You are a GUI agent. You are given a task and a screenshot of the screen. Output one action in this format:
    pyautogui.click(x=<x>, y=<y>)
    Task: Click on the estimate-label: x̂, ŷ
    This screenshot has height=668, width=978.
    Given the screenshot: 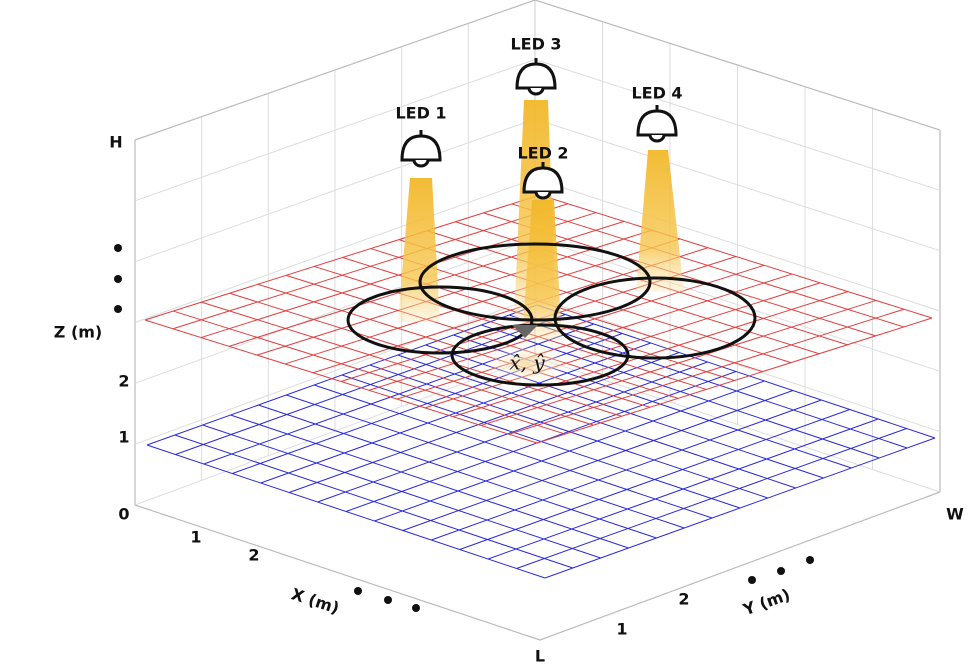 What is the action you would take?
    pyautogui.click(x=527, y=363)
    